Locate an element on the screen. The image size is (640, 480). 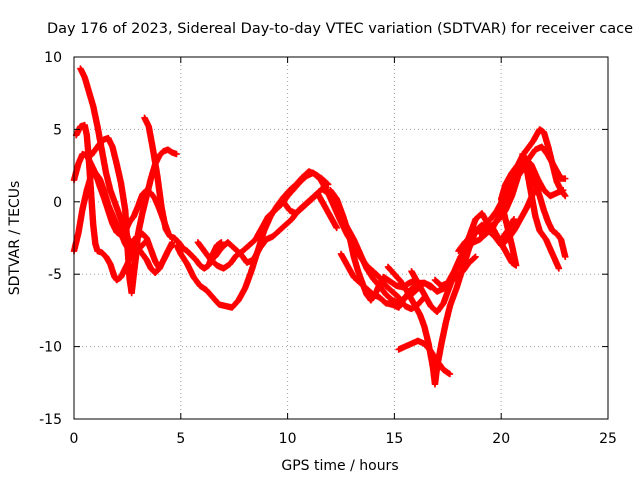
x-tick-label: 10 is located at coordinates (288, 439).